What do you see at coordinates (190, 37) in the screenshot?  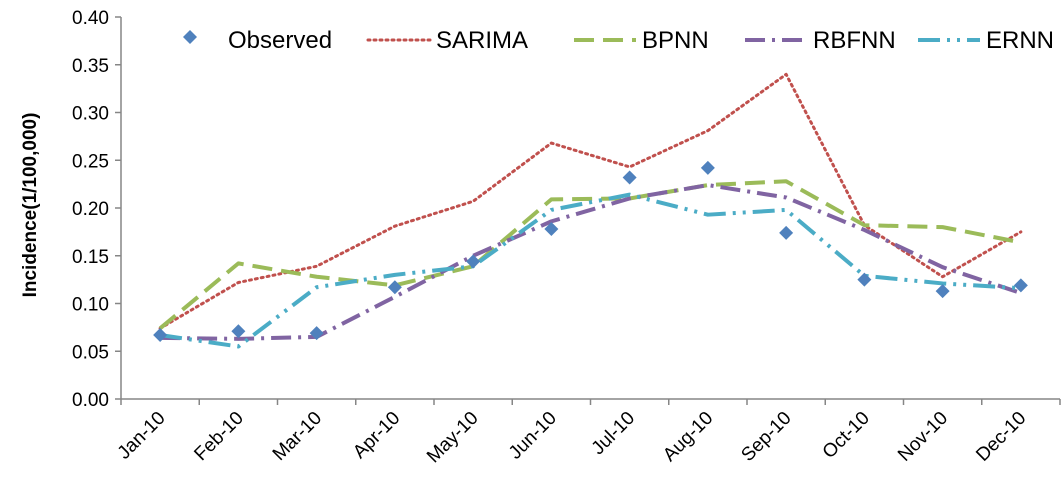 I see `legend-marker` at bounding box center [190, 37].